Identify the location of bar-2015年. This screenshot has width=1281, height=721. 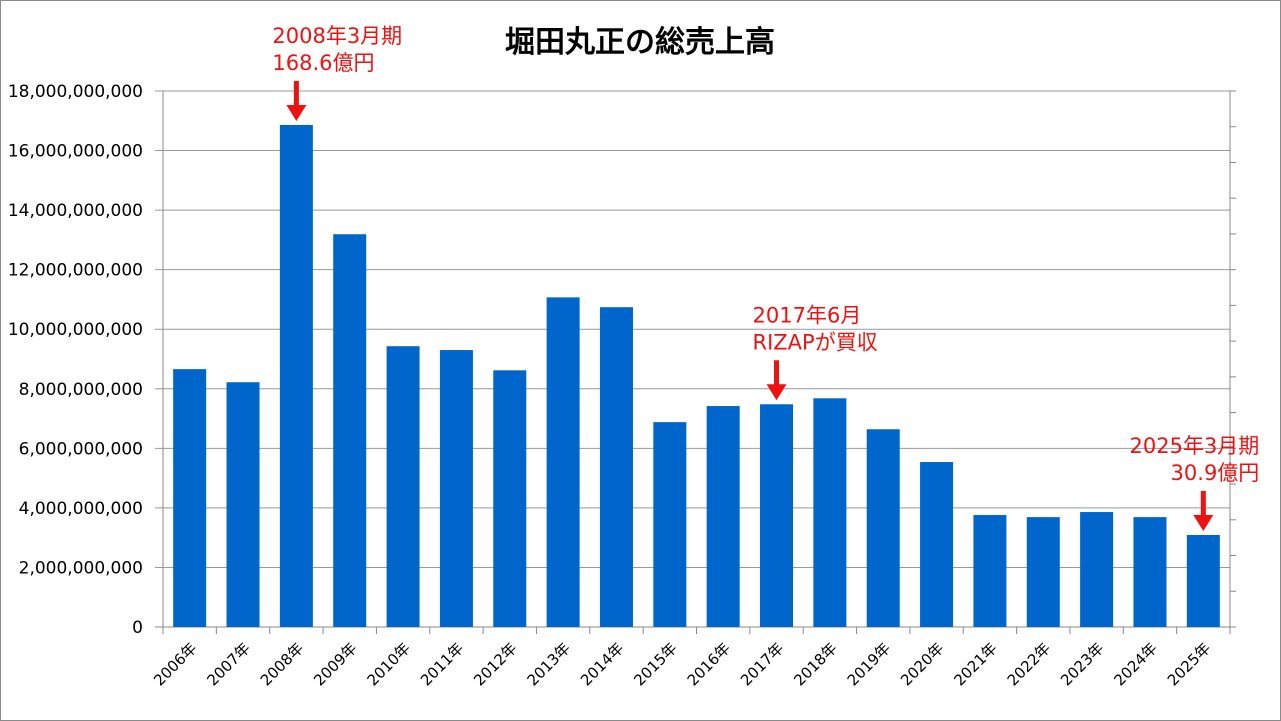
(670, 524).